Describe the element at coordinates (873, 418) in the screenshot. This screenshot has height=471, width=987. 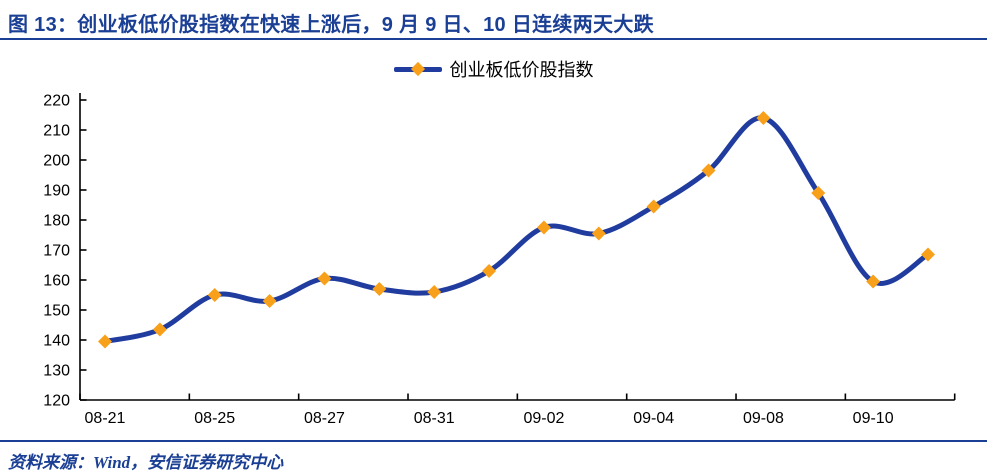
I see `x-tick-label: 09-10` at that location.